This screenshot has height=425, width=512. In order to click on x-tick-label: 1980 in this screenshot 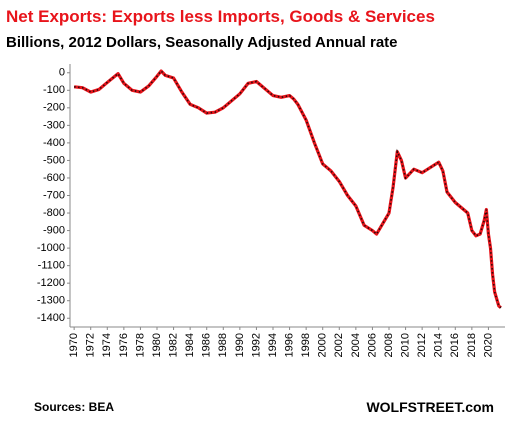, I will do `click(157, 345)`.